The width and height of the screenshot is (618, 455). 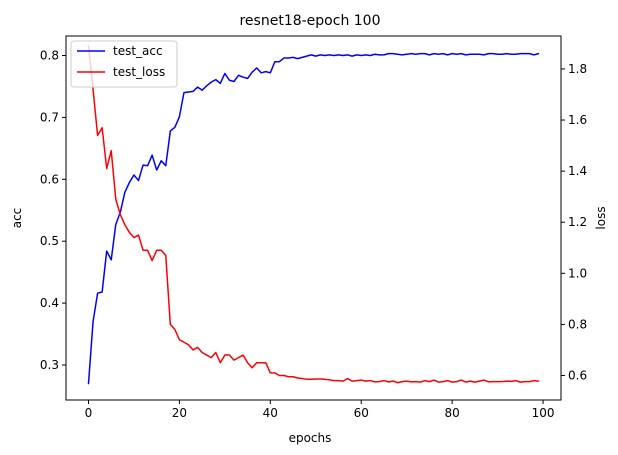 I want to click on y-tick-label-left: 0.6, so click(x=49, y=179).